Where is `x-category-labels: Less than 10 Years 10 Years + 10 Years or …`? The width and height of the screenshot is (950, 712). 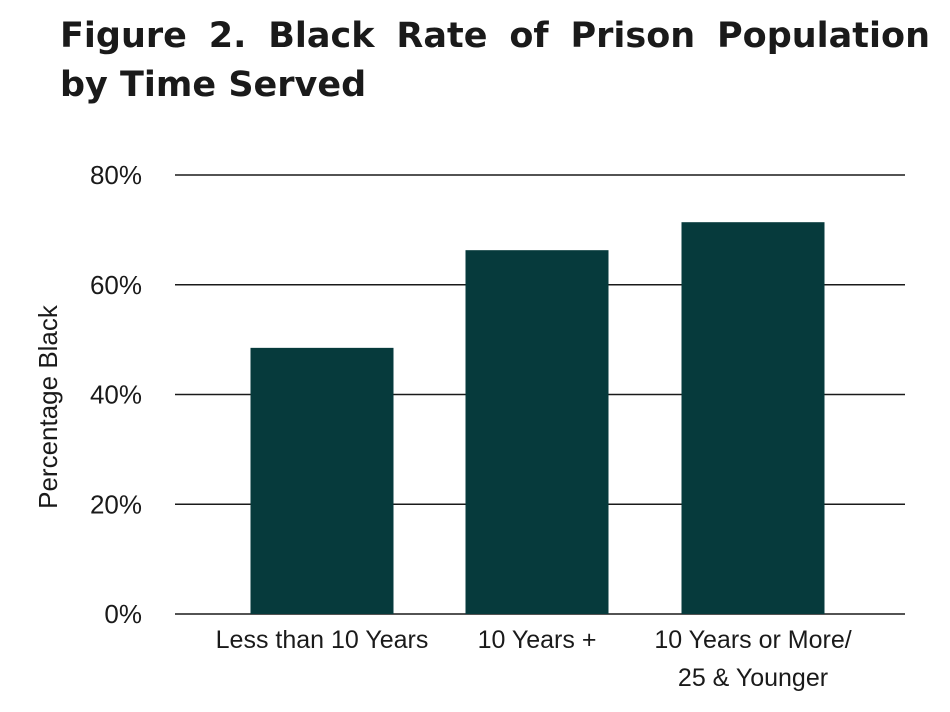
x-category-labels: Less than 10 Years 10 Years + 10 Years or … is located at coordinates (534, 659).